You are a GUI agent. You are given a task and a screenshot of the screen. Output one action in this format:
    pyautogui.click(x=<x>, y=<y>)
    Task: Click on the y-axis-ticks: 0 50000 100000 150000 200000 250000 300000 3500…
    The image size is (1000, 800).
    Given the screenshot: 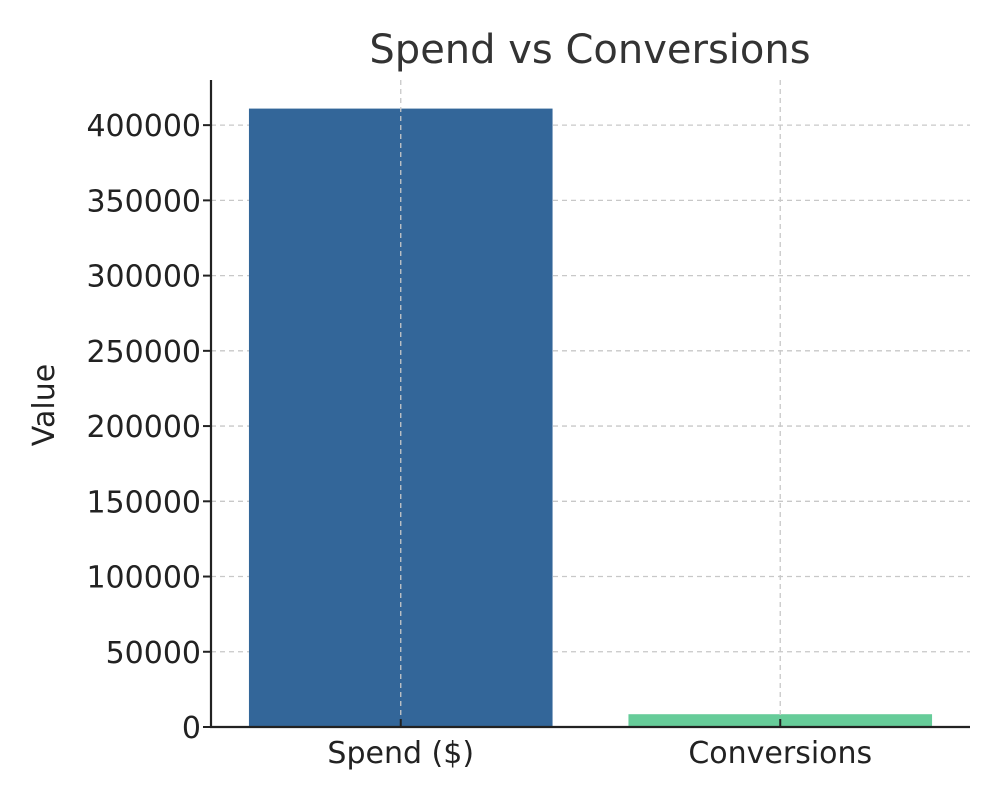 What is the action you would take?
    pyautogui.click(x=148, y=427)
    